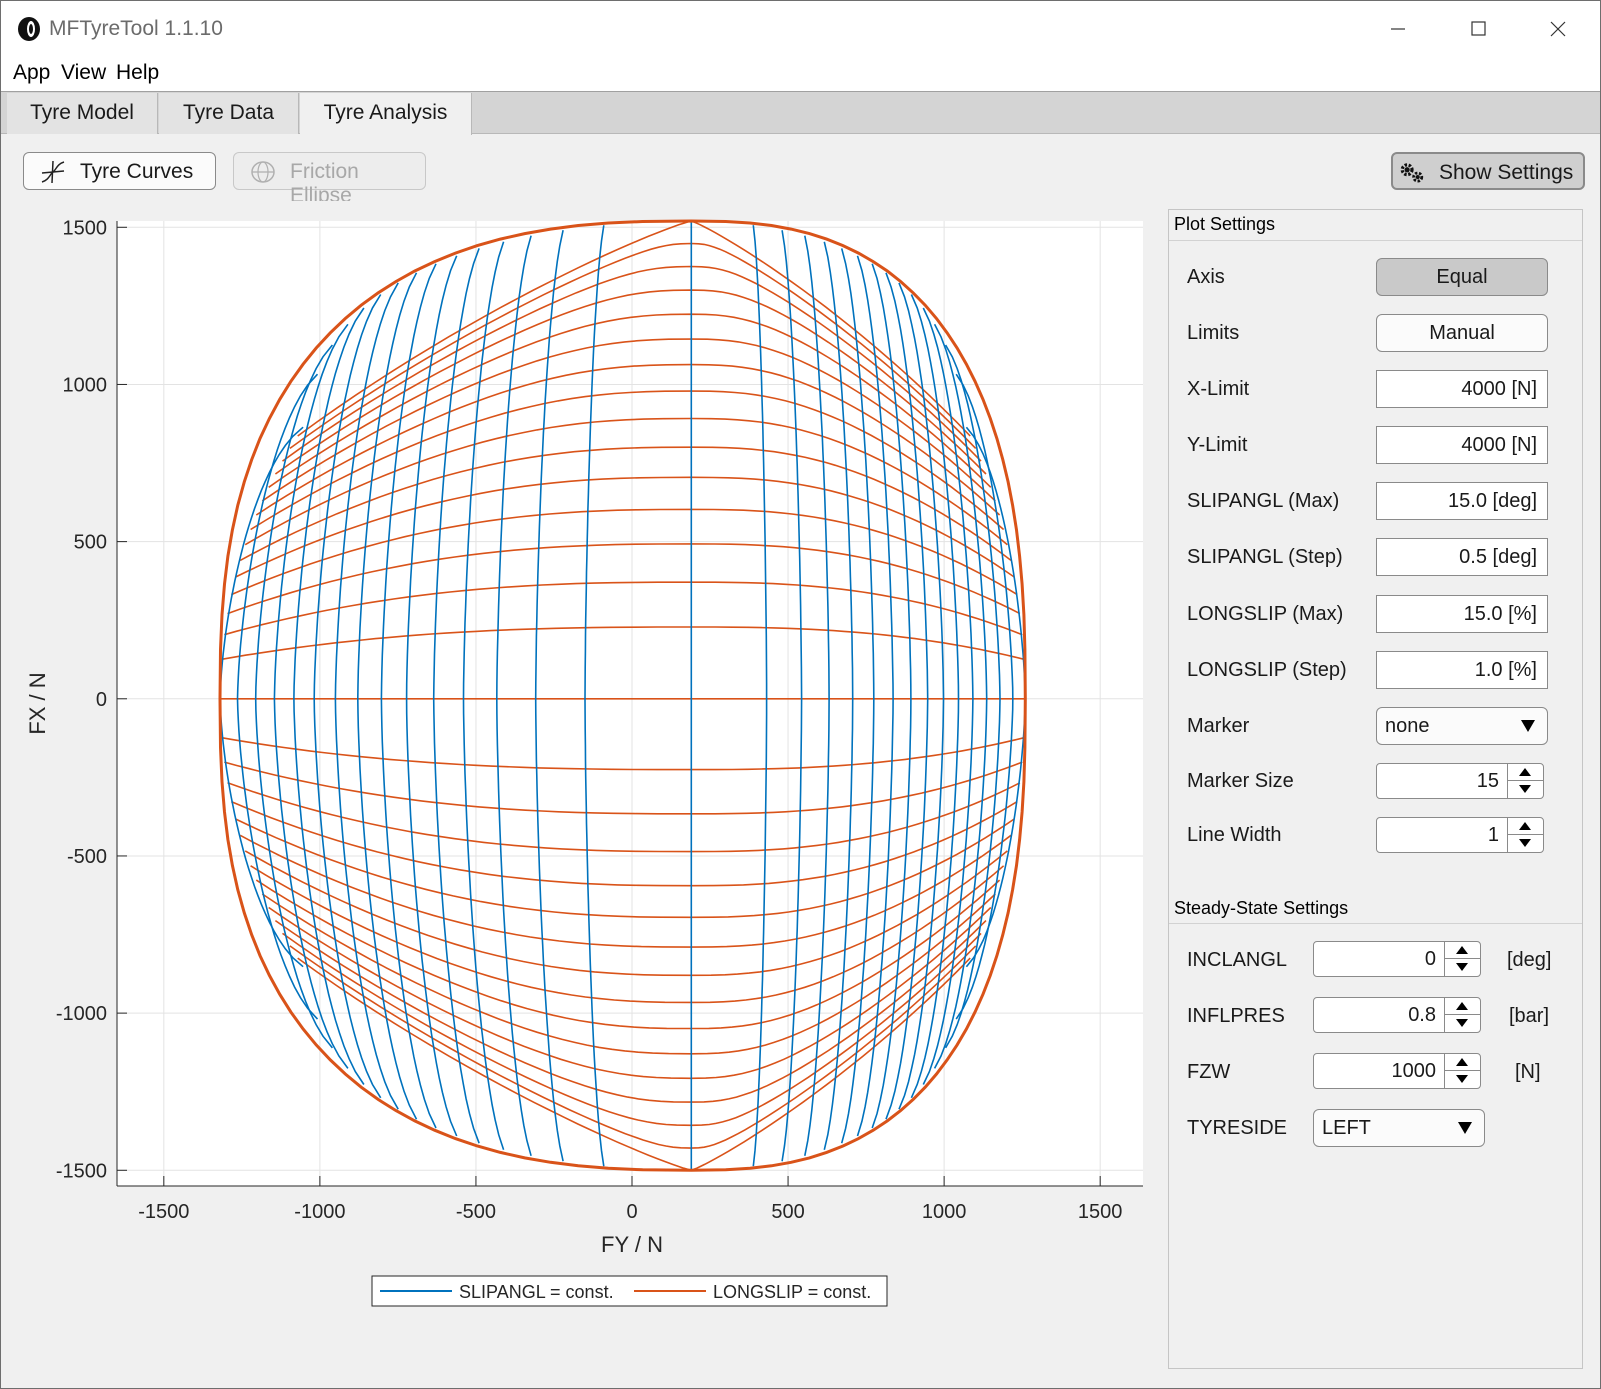 Image resolution: width=1601 pixels, height=1389 pixels. Describe the element at coordinates (1397, 959) in the screenshot. I see `inclangl-spinner: 0` at that location.